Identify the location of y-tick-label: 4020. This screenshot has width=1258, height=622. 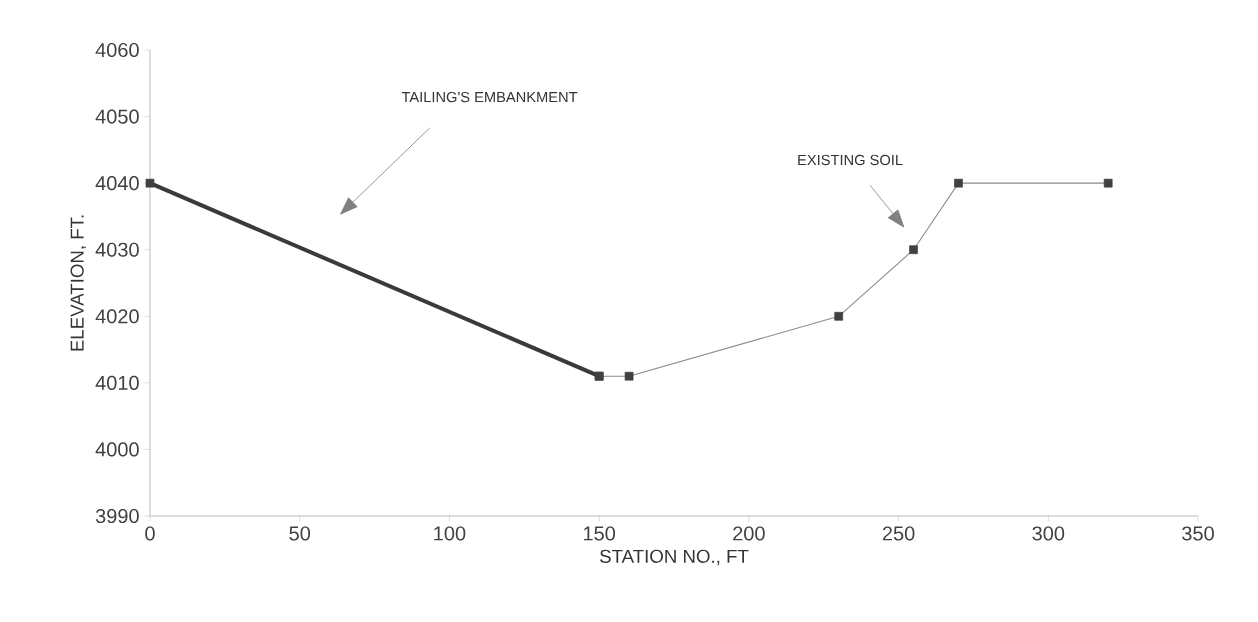
(117, 316).